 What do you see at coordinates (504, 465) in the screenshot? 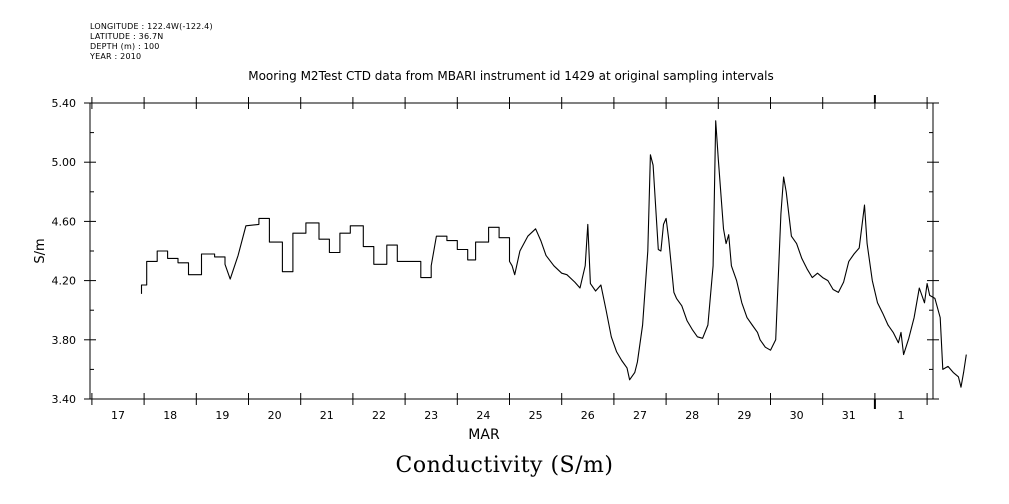
I see `chart-caption: Conductivity (S/m)` at bounding box center [504, 465].